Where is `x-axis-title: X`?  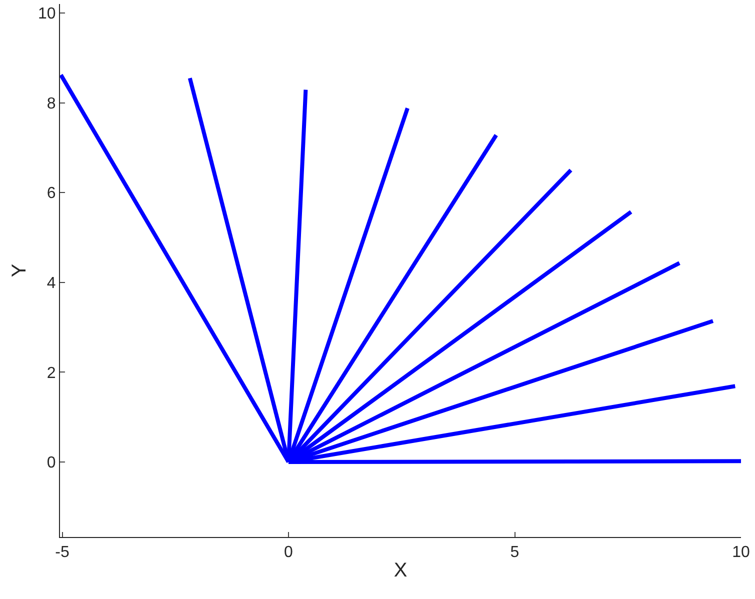 x-axis-title: X is located at coordinates (401, 571).